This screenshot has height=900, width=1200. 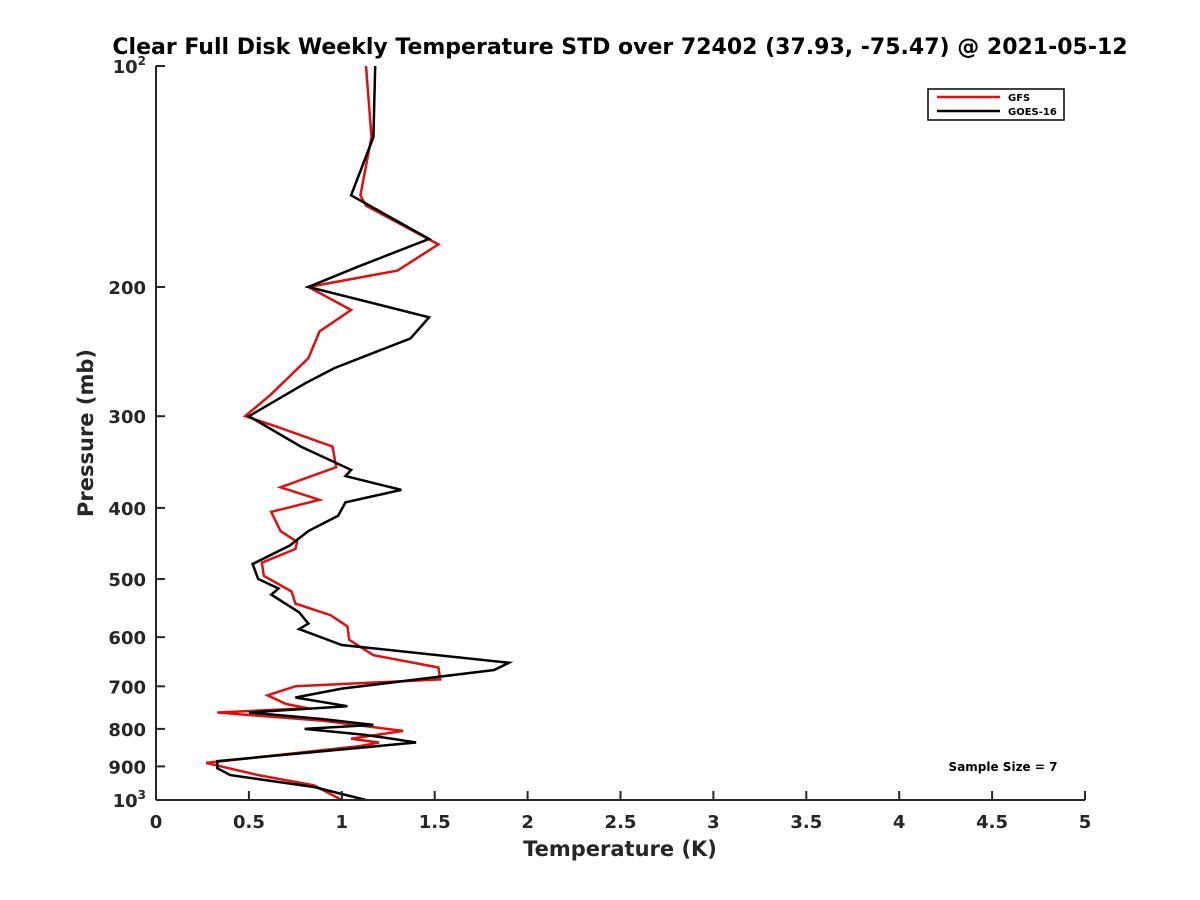 What do you see at coordinates (127, 417) in the screenshot?
I see `y-tick-label-2: 300` at bounding box center [127, 417].